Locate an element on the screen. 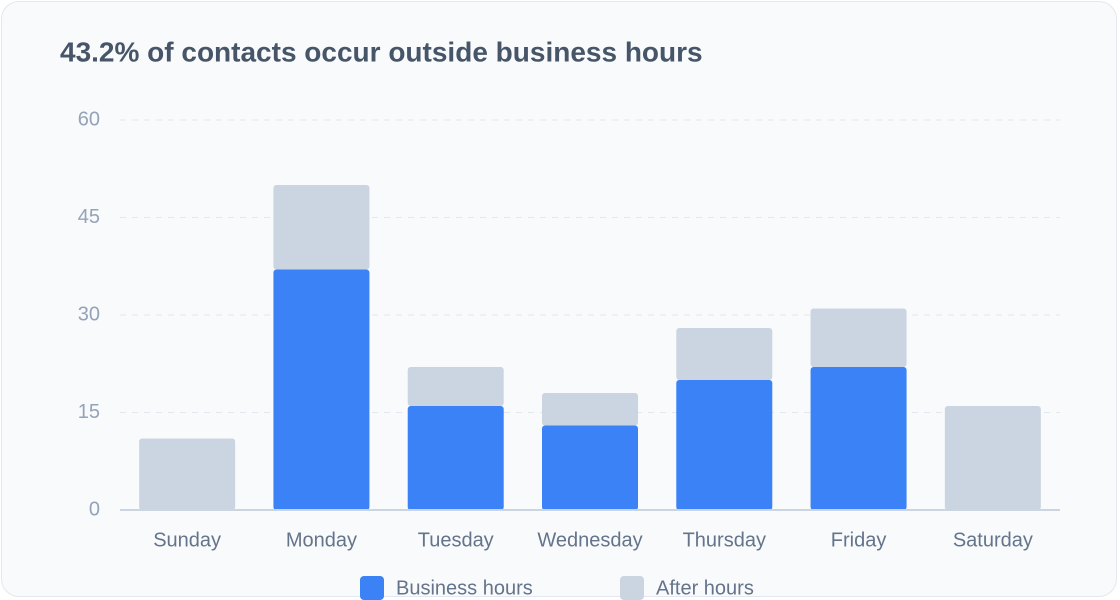 This screenshot has height=600, width=1120. y-tick-label: 15 is located at coordinates (89, 412).